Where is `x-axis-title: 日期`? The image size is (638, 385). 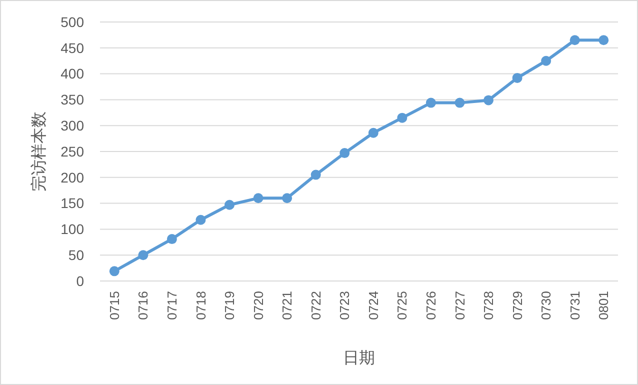
x-axis-title: 日期 is located at coordinates (359, 358).